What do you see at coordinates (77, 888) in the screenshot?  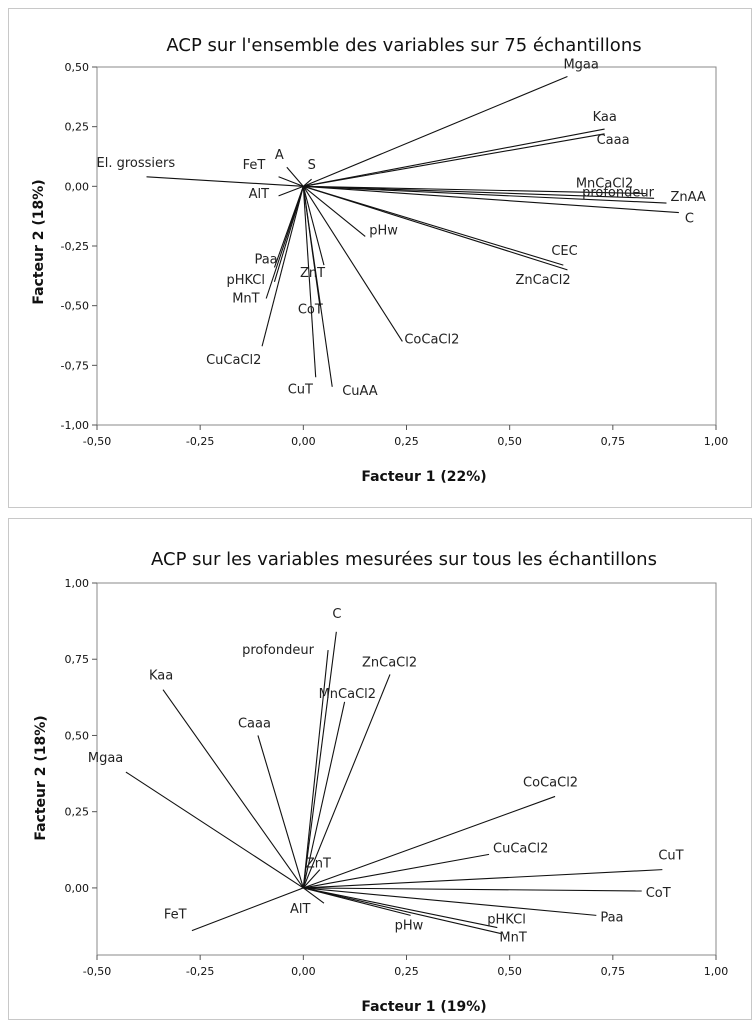 I see `y-tick-label: 0,00` at bounding box center [77, 888].